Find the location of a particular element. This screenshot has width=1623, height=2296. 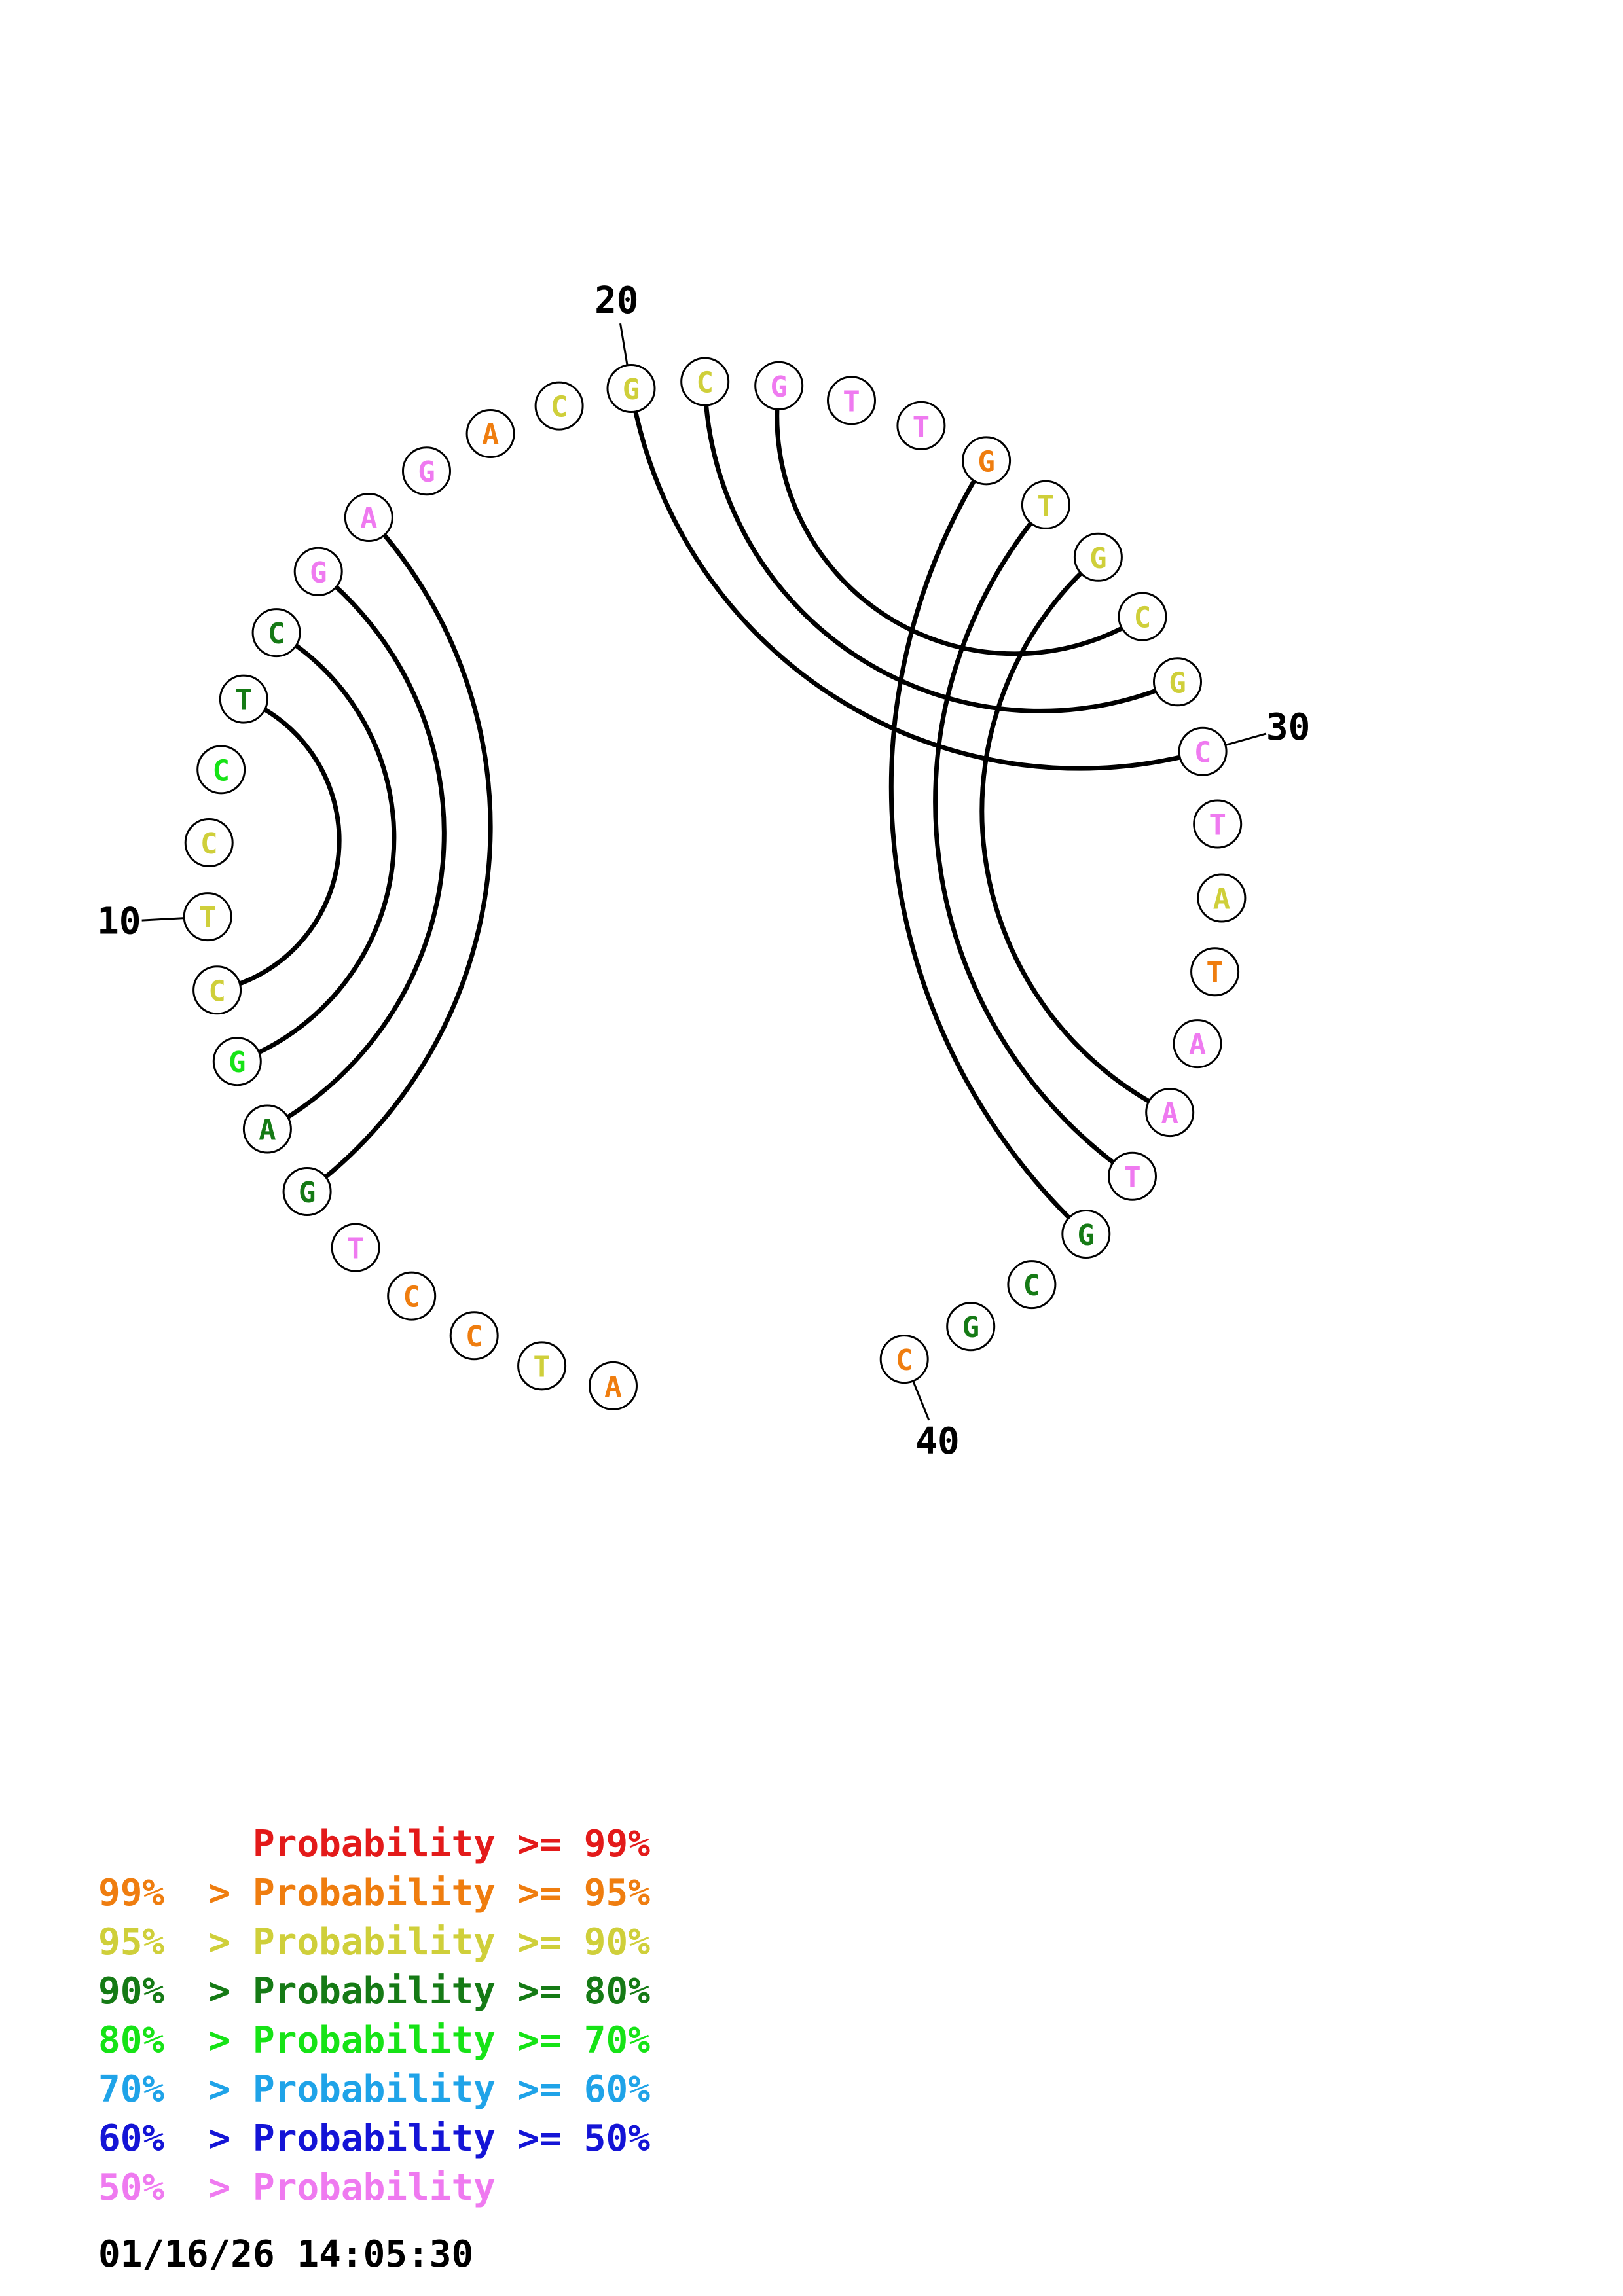

nucleotide-8: G is located at coordinates (237, 1061).